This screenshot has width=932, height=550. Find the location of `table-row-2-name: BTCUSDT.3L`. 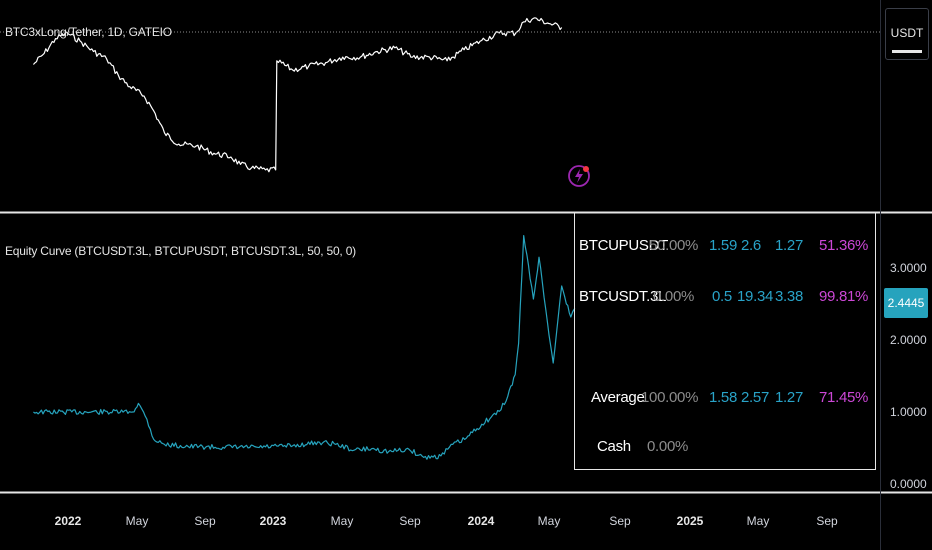

table-row-2-name: BTCUSDT.3L is located at coordinates (623, 296).